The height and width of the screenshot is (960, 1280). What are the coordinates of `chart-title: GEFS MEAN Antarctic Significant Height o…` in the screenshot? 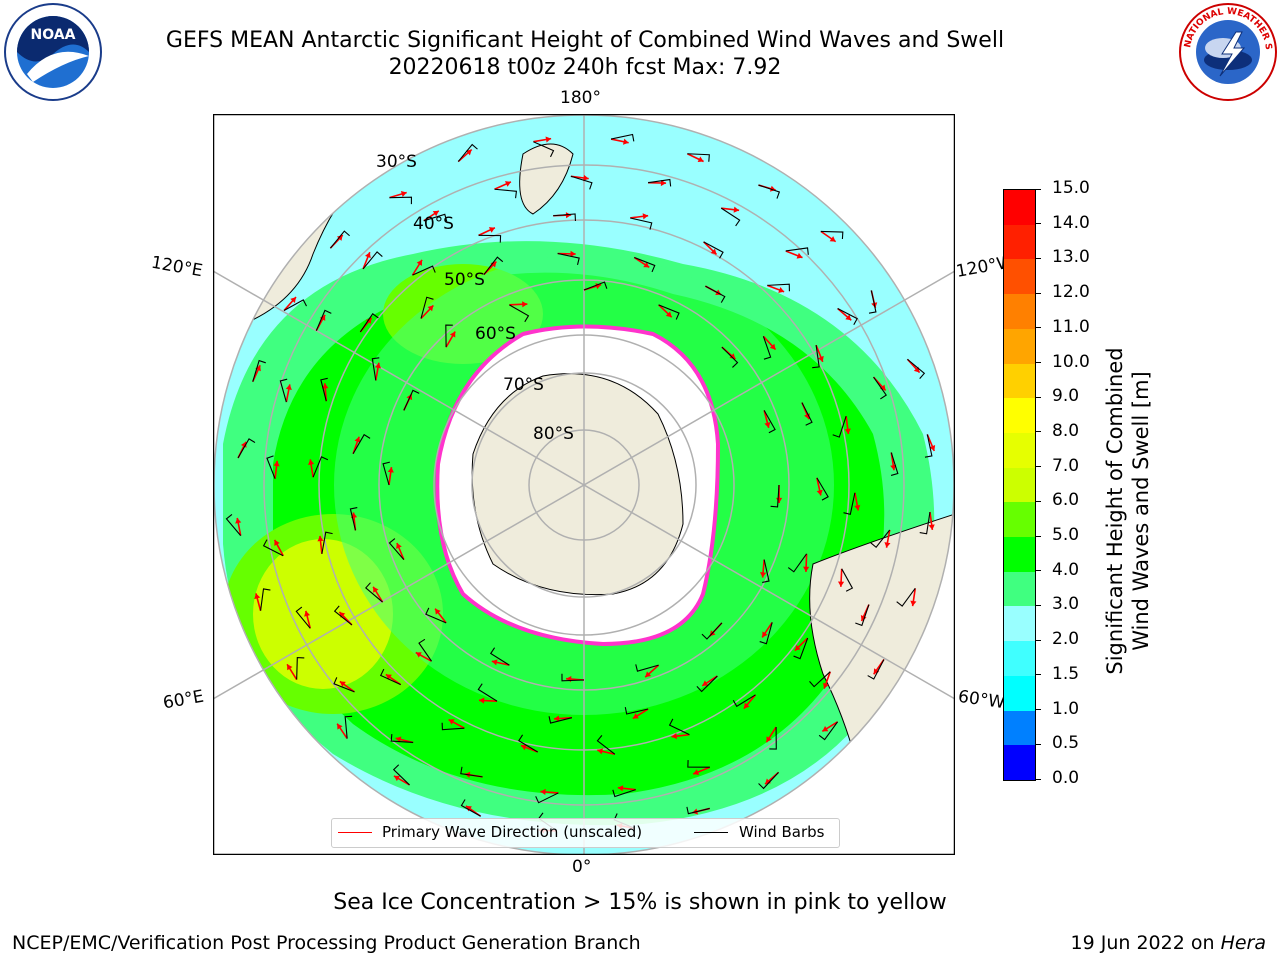 It's located at (585, 40).